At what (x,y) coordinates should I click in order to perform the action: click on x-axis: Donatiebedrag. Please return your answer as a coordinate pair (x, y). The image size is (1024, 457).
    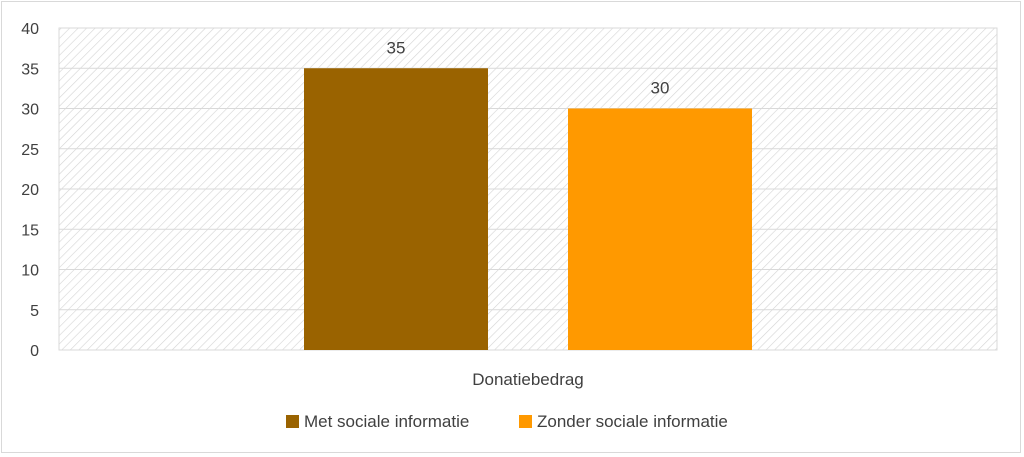
    Looking at the image, I should click on (528, 379).